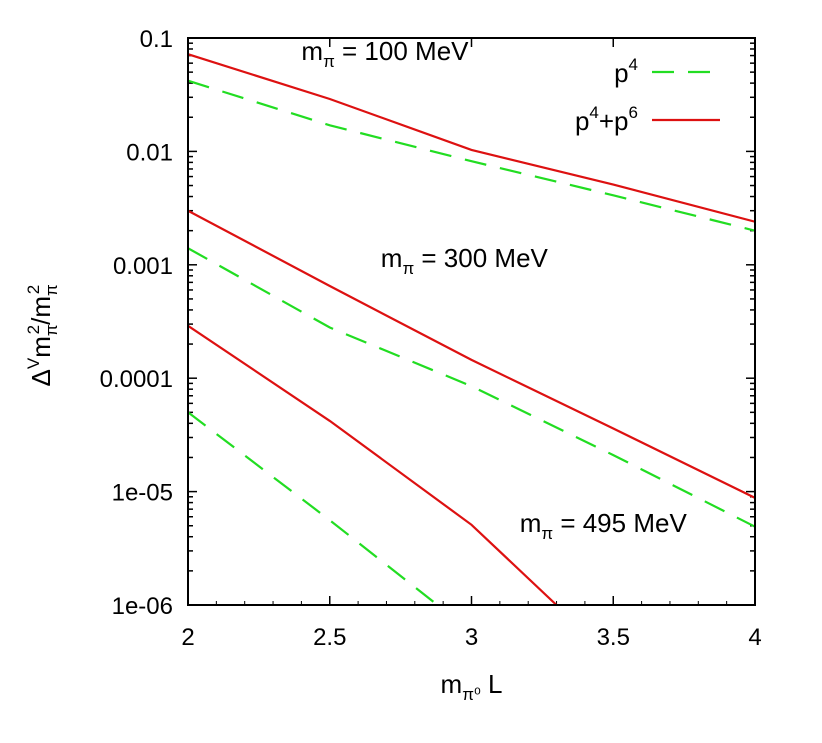 The height and width of the screenshot is (743, 822). What do you see at coordinates (472, 686) in the screenshot?
I see `x-axis-label: mπ⁰ L` at bounding box center [472, 686].